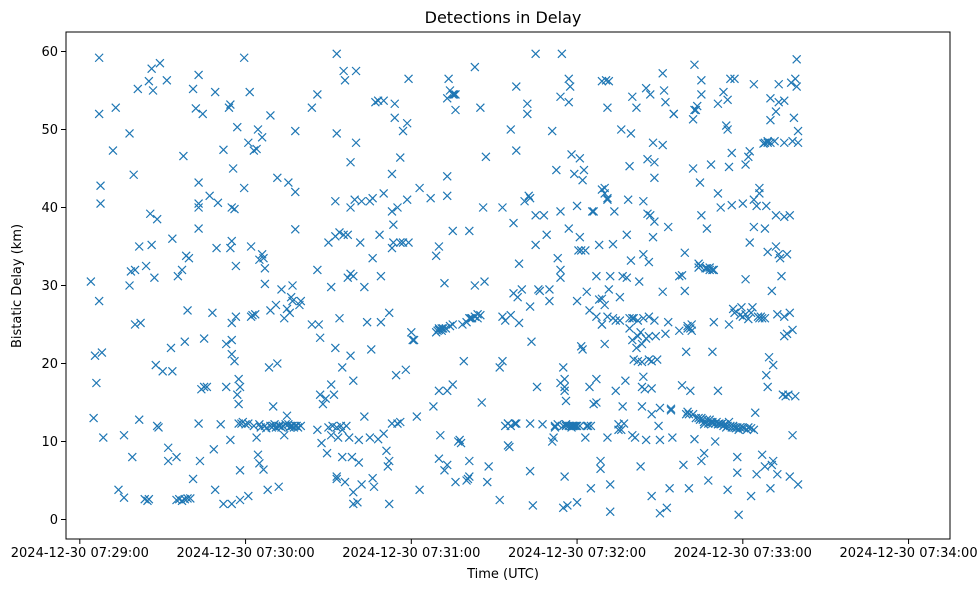  Describe the element at coordinates (49, 52) in the screenshot. I see `y-tick-label: 60` at that location.